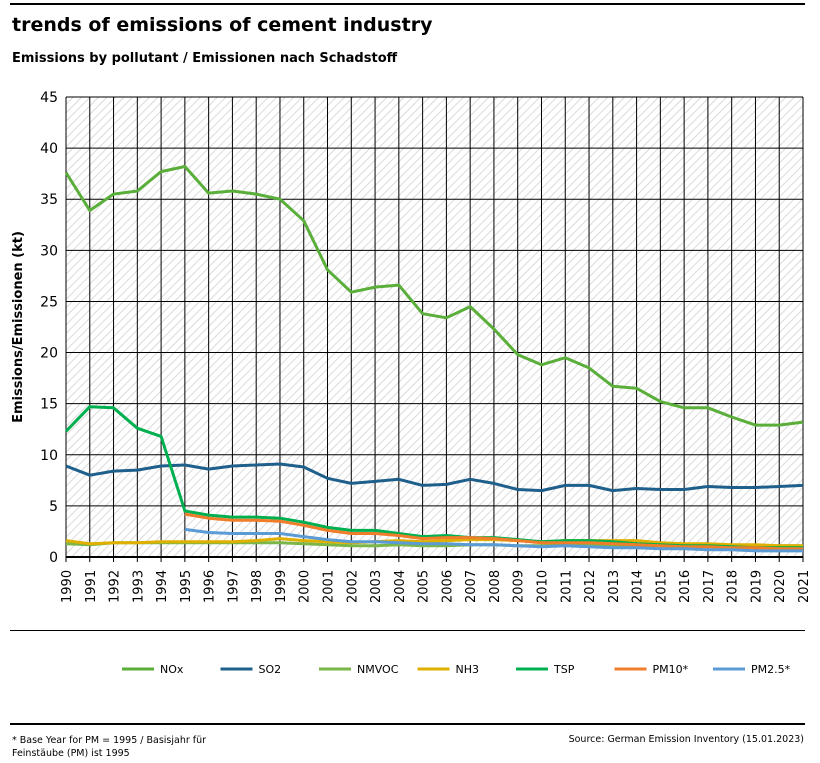  I want to click on x-tick-label: 1994, so click(162, 586).